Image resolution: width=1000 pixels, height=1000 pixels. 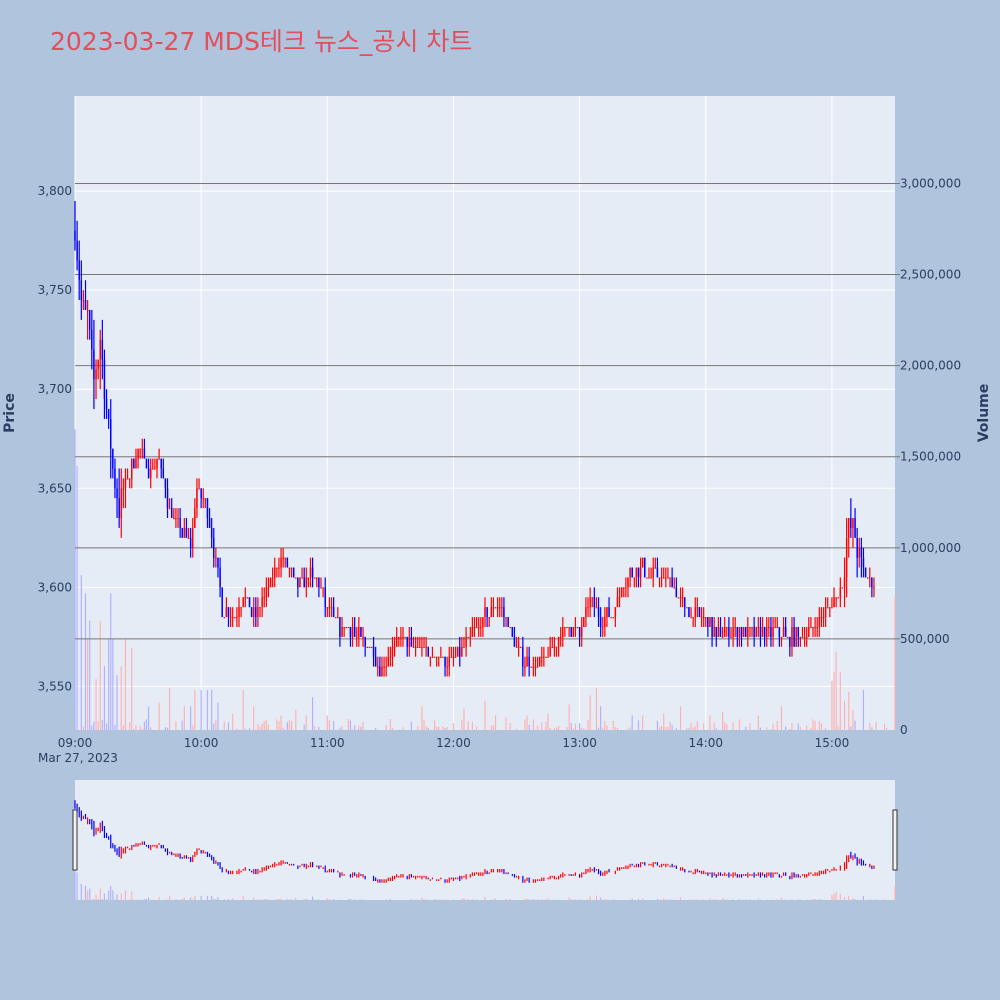 What do you see at coordinates (55, 438) in the screenshot?
I see `price-axis: 3,550 3,600 3,650 3,700 3,750 3,800` at bounding box center [55, 438].